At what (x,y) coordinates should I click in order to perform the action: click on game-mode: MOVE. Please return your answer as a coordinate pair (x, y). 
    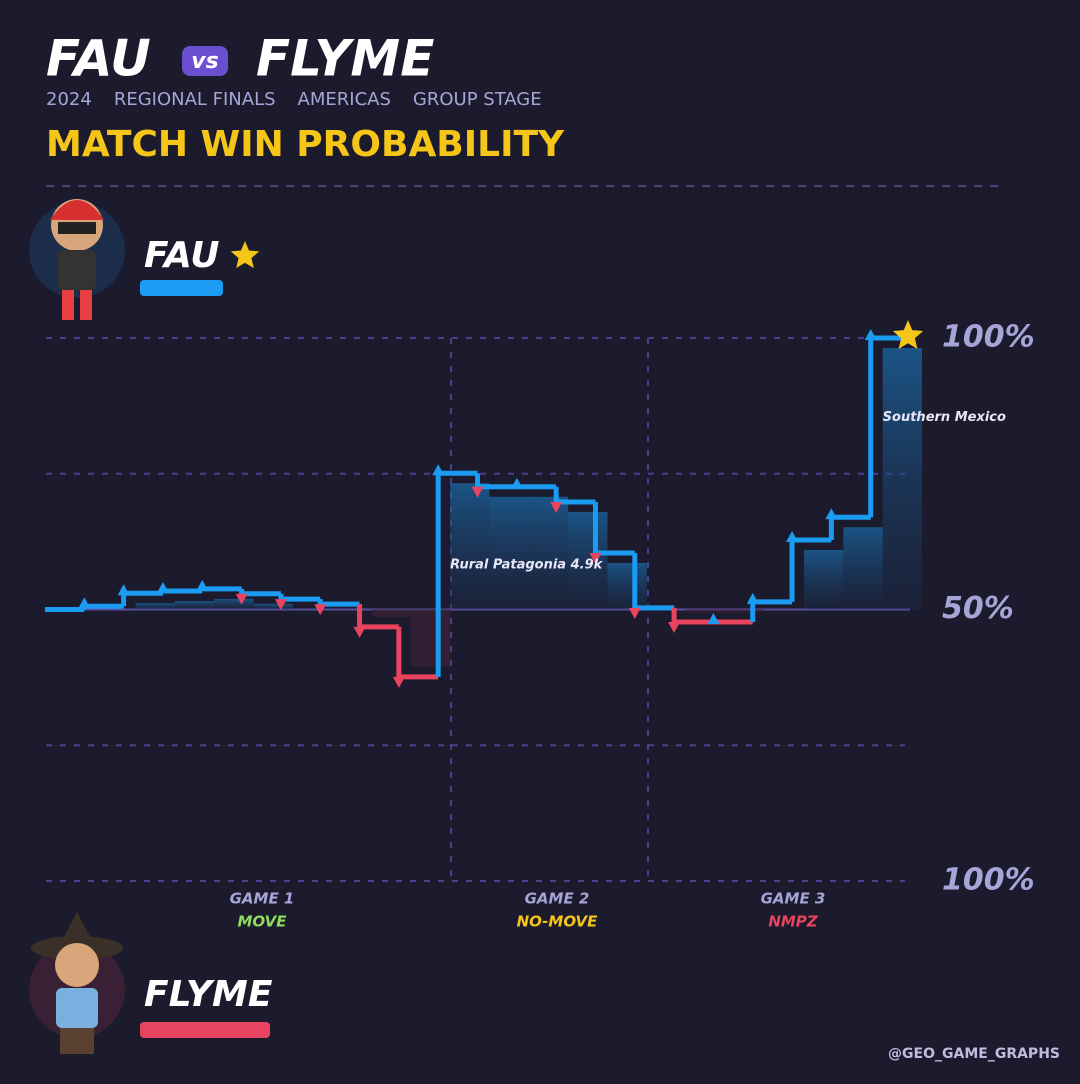
    Looking at the image, I should click on (263, 922).